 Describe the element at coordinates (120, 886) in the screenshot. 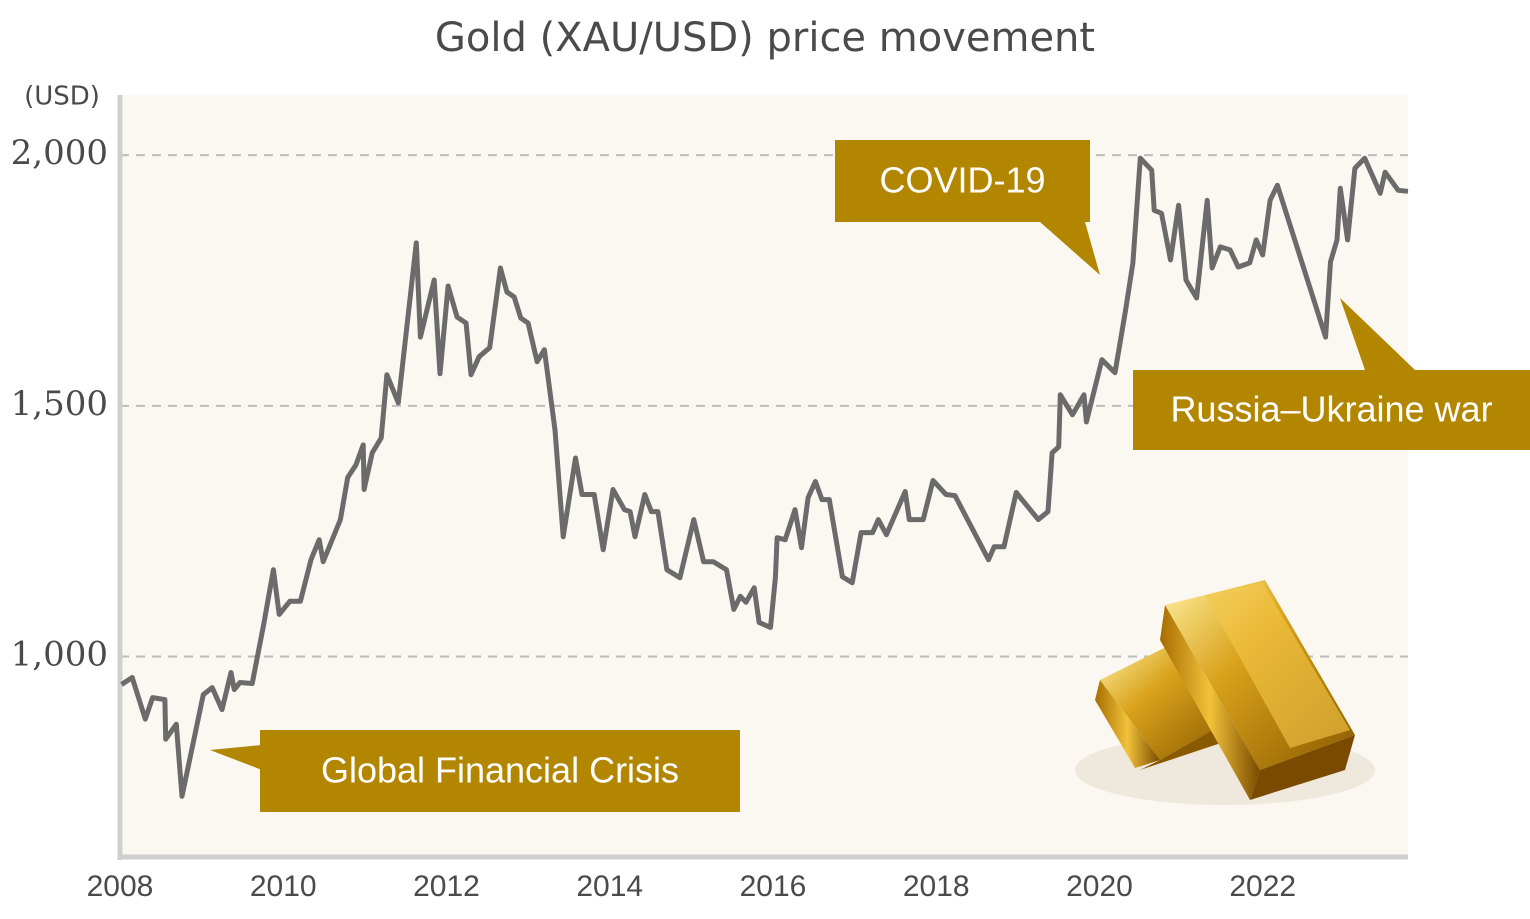

I see `x-tick-label: 2008` at that location.